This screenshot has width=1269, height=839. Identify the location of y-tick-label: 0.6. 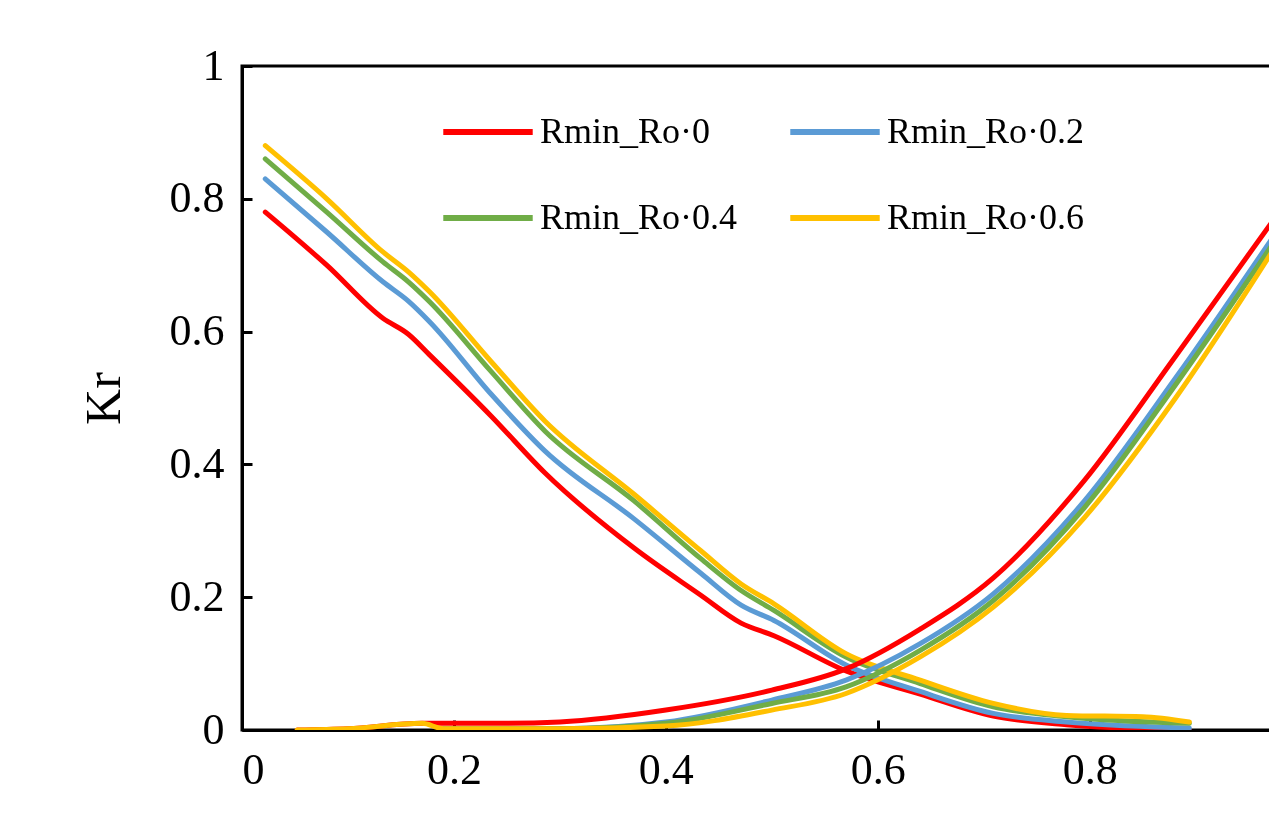
(197, 331).